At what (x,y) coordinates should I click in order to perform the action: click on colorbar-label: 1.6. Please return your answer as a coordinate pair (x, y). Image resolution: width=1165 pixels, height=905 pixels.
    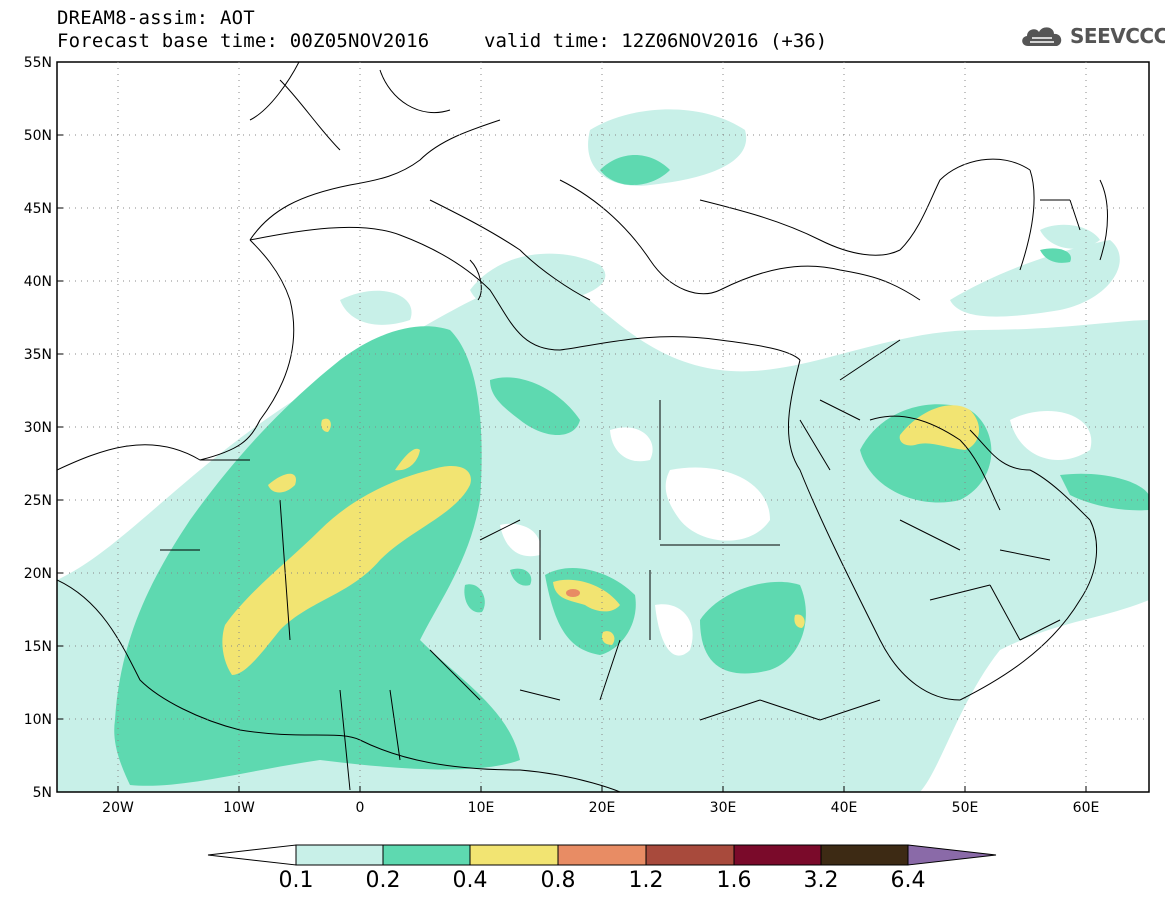
    Looking at the image, I should click on (734, 880).